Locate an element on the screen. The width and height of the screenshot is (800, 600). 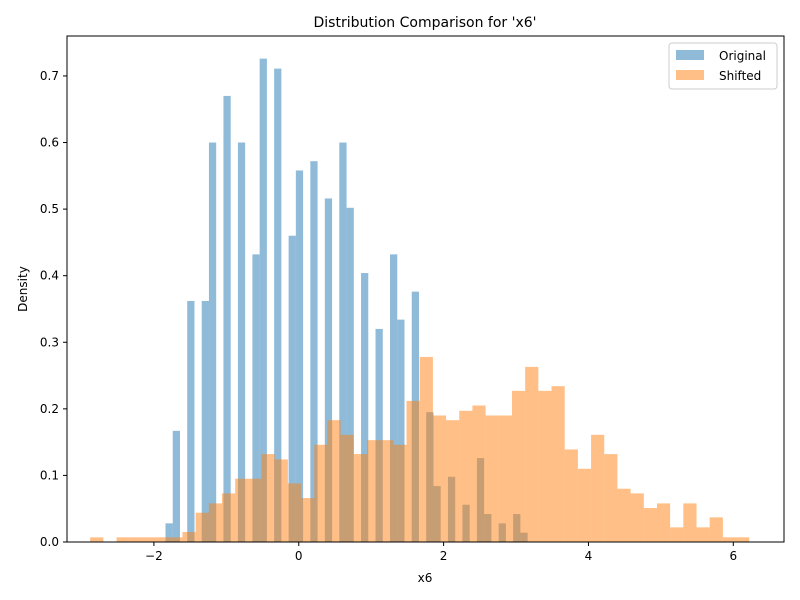
legend-label-original: Original is located at coordinates (742, 56).